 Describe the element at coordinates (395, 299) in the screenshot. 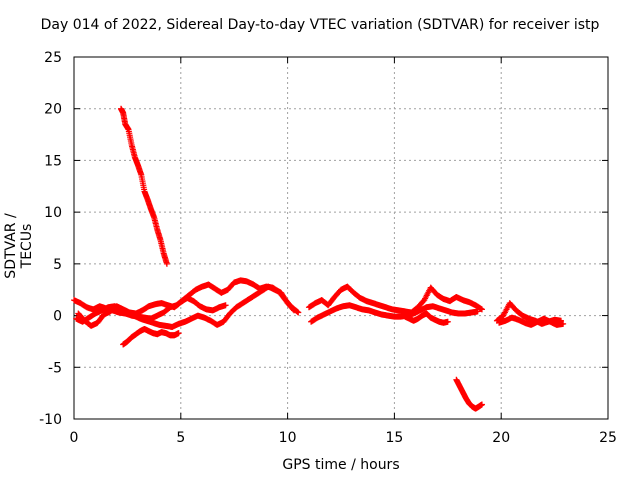

I see `series-track-f` at that location.